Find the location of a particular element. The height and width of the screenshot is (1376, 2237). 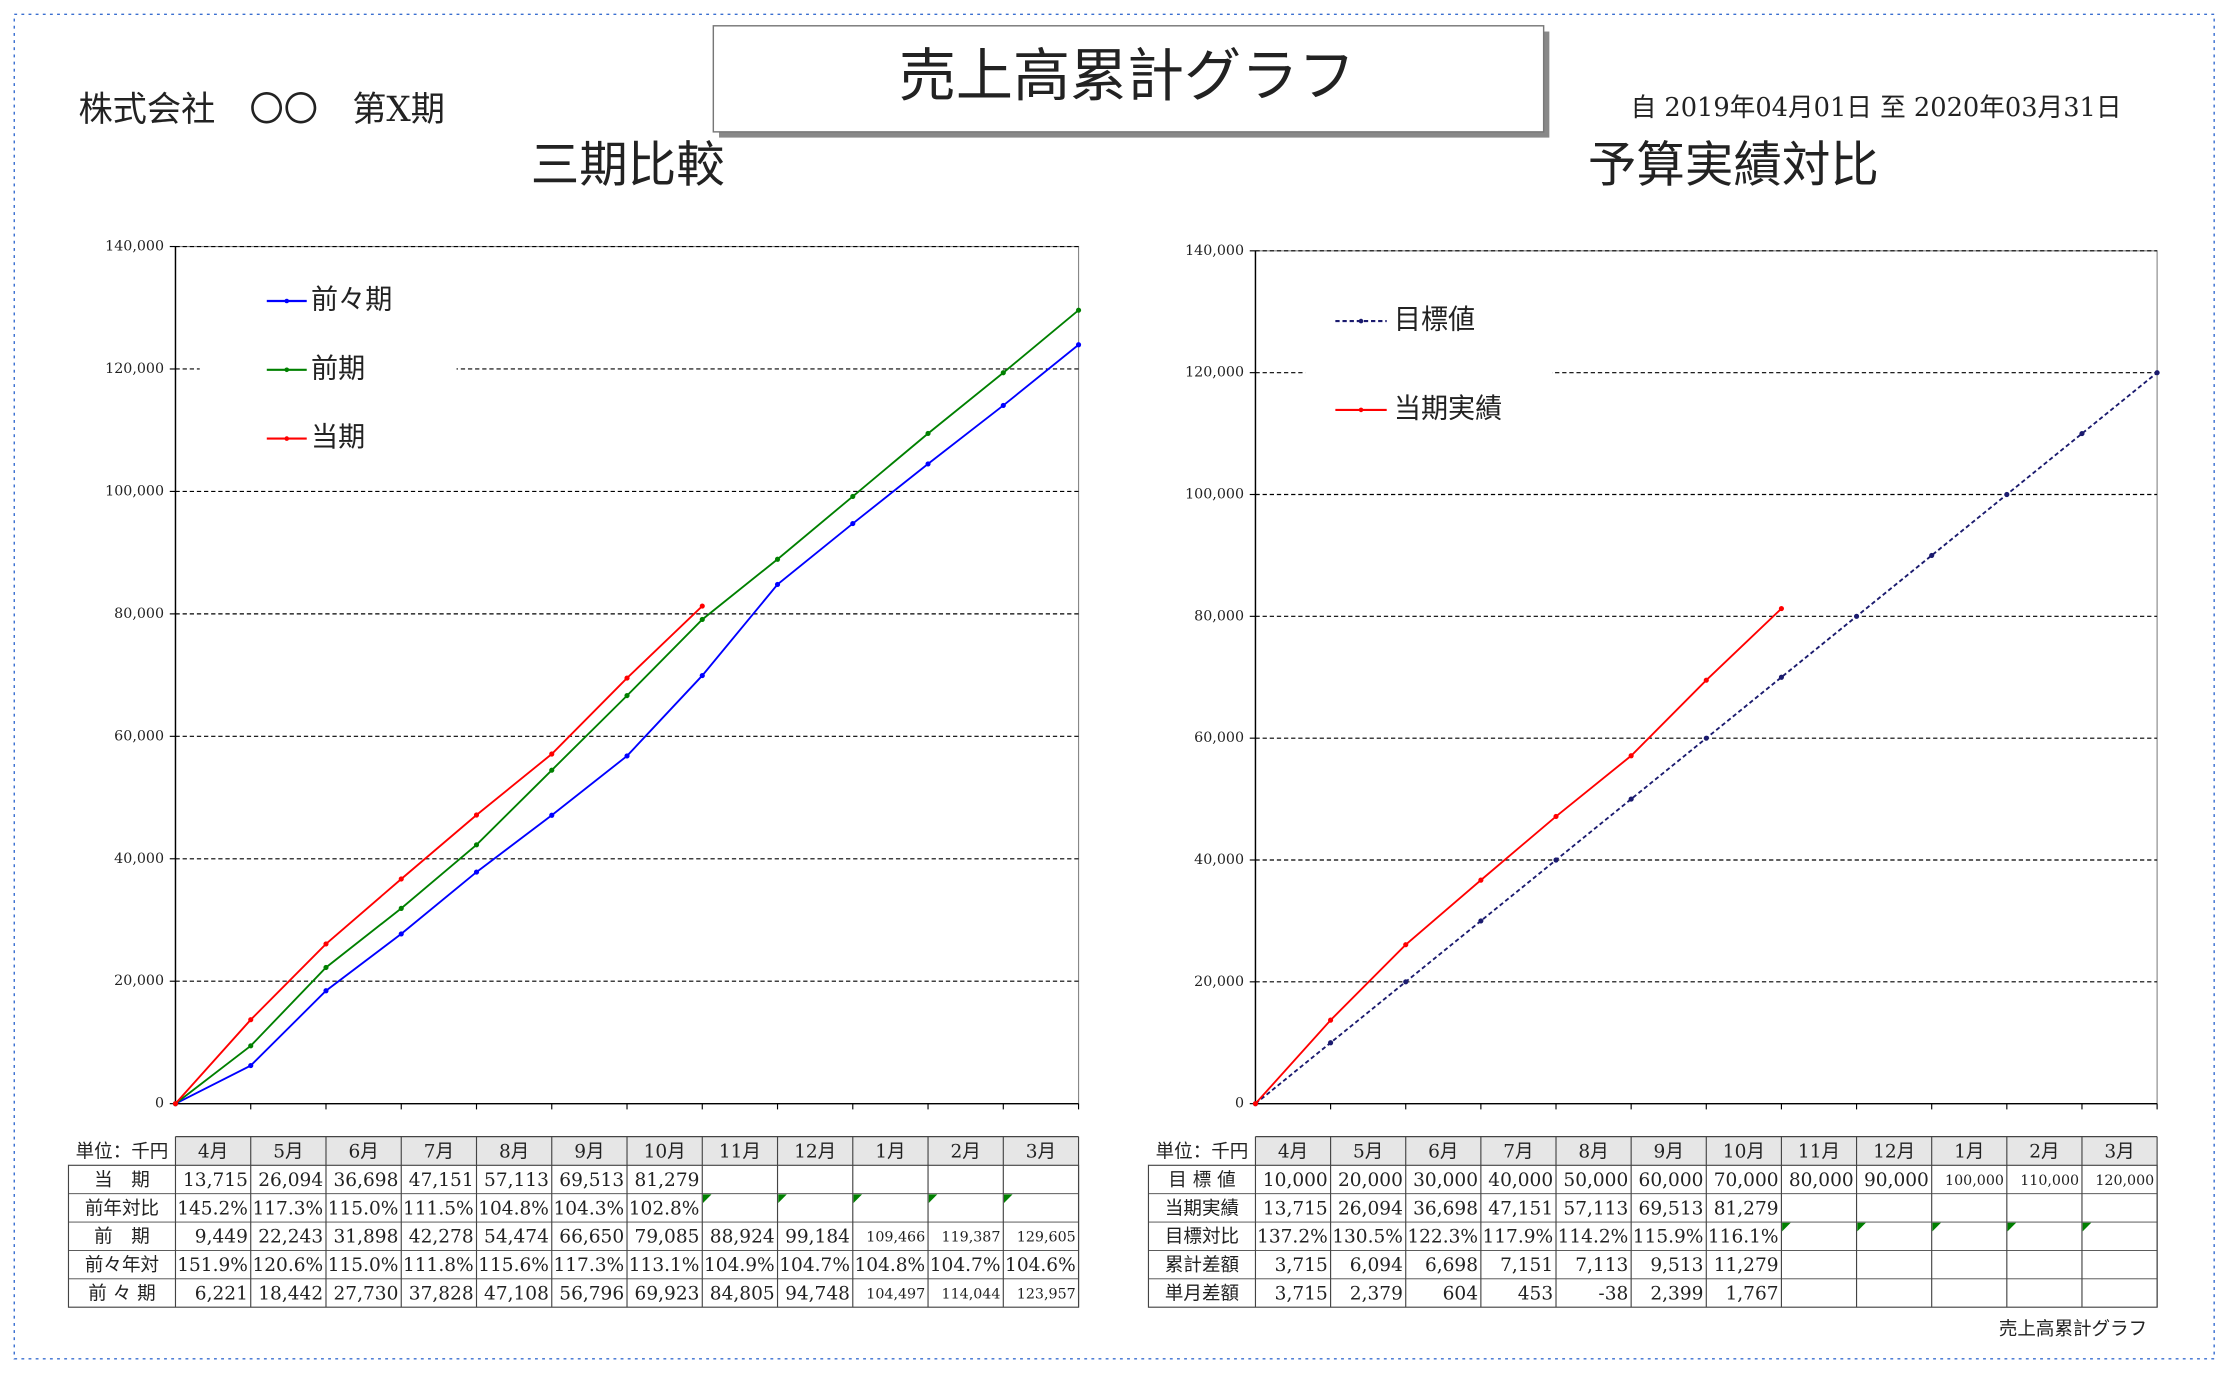

table-cell: 104,497 is located at coordinates (895, 1294).